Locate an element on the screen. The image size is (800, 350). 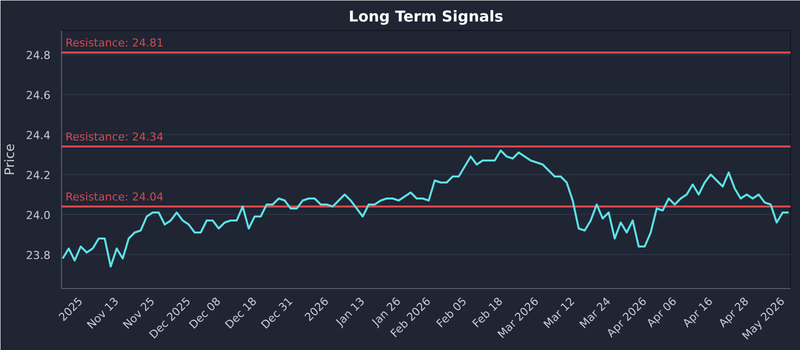
y-axis-title: Price is located at coordinates (10, 160).